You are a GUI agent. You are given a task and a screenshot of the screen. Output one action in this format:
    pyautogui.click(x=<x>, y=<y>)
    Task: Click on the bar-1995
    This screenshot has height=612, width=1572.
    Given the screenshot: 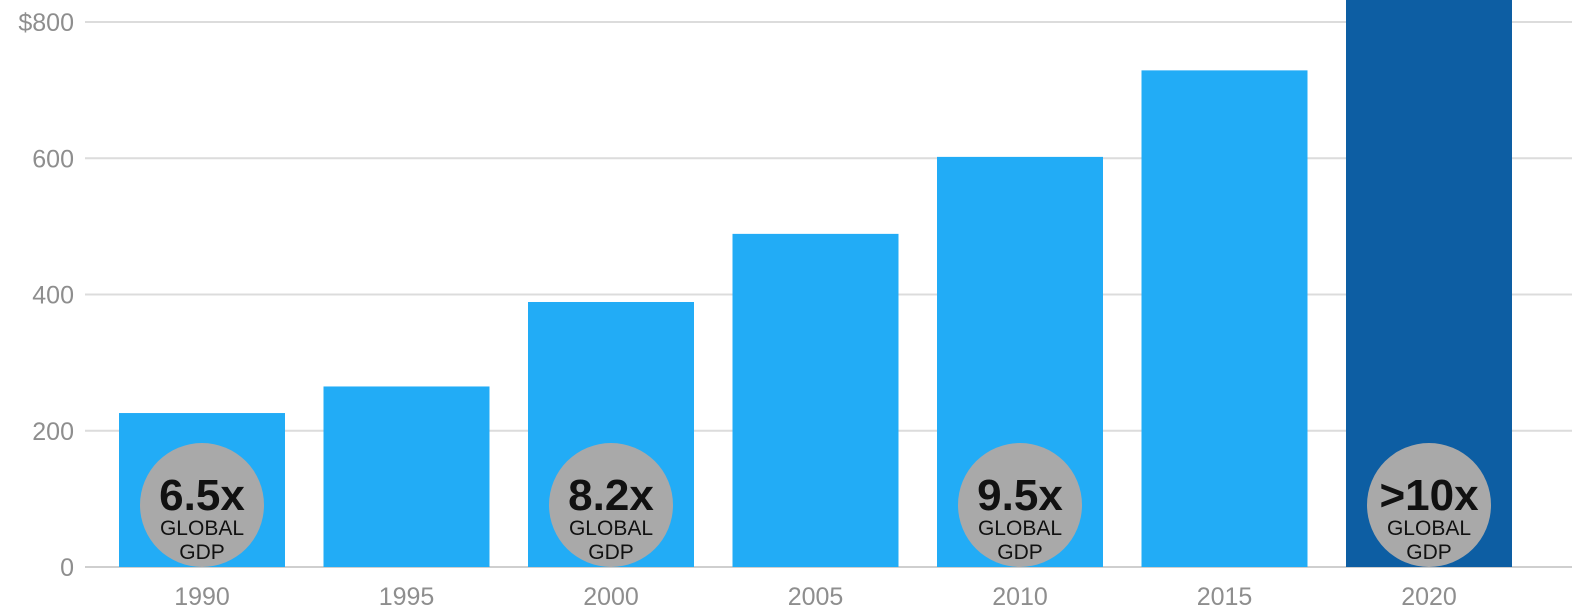 What is the action you would take?
    pyautogui.click(x=406, y=476)
    